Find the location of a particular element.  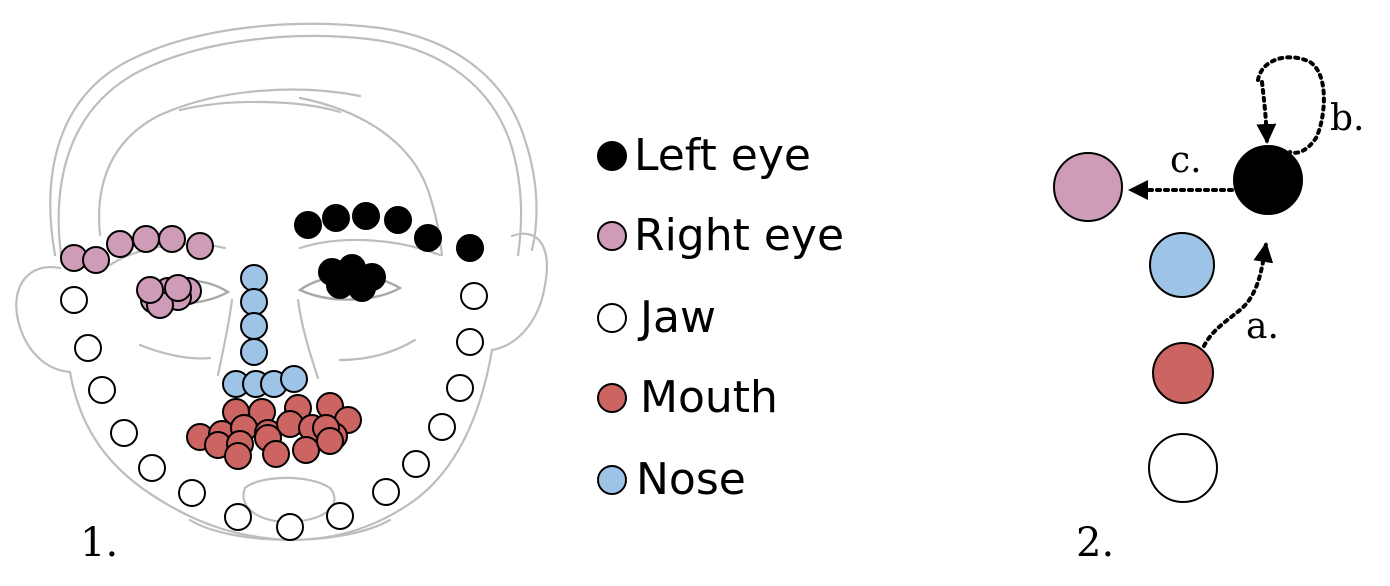

node-right-eye is located at coordinates (1088, 187).